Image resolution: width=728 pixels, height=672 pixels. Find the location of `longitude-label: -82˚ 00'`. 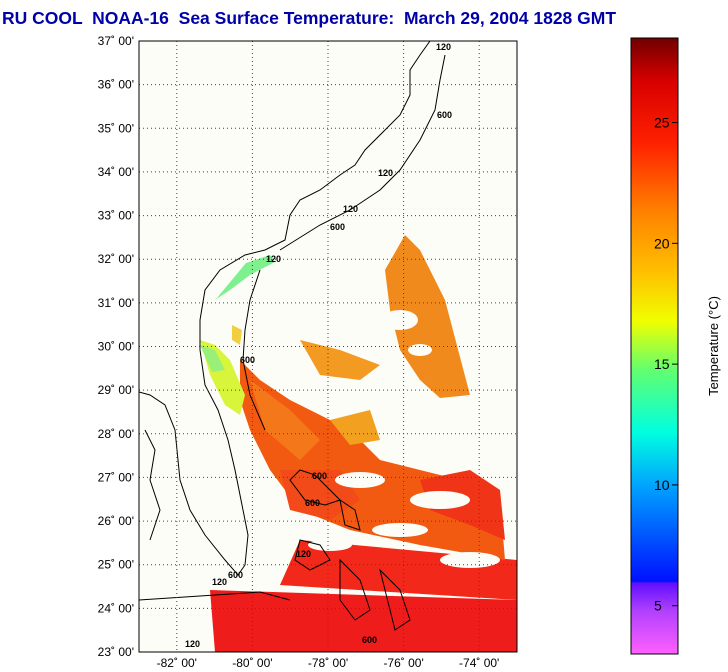

longitude-label: -82˚ 00' is located at coordinates (177, 663).